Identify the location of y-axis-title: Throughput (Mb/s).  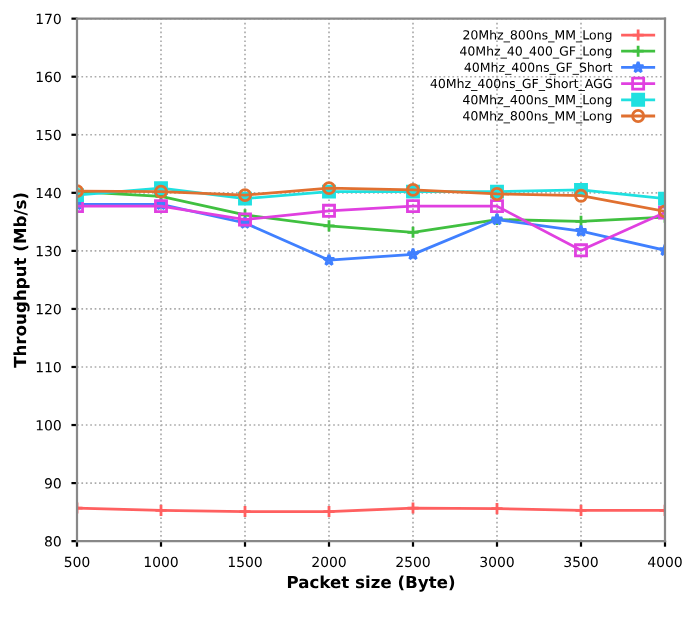
(21, 280).